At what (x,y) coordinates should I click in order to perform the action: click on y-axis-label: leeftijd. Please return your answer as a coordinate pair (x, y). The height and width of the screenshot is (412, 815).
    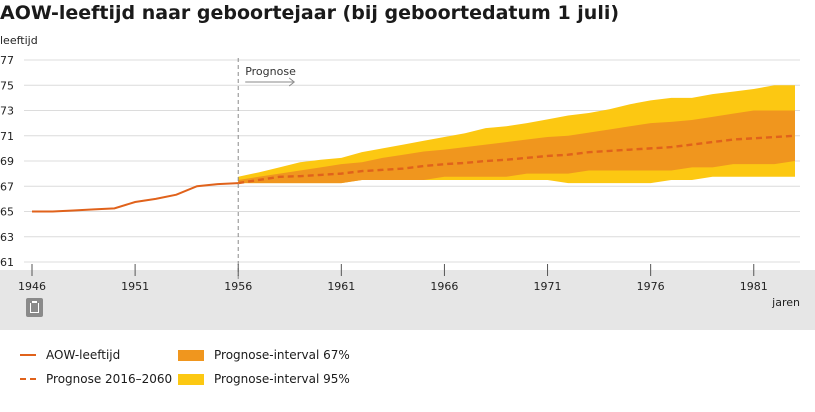
    Looking at the image, I should click on (19, 40).